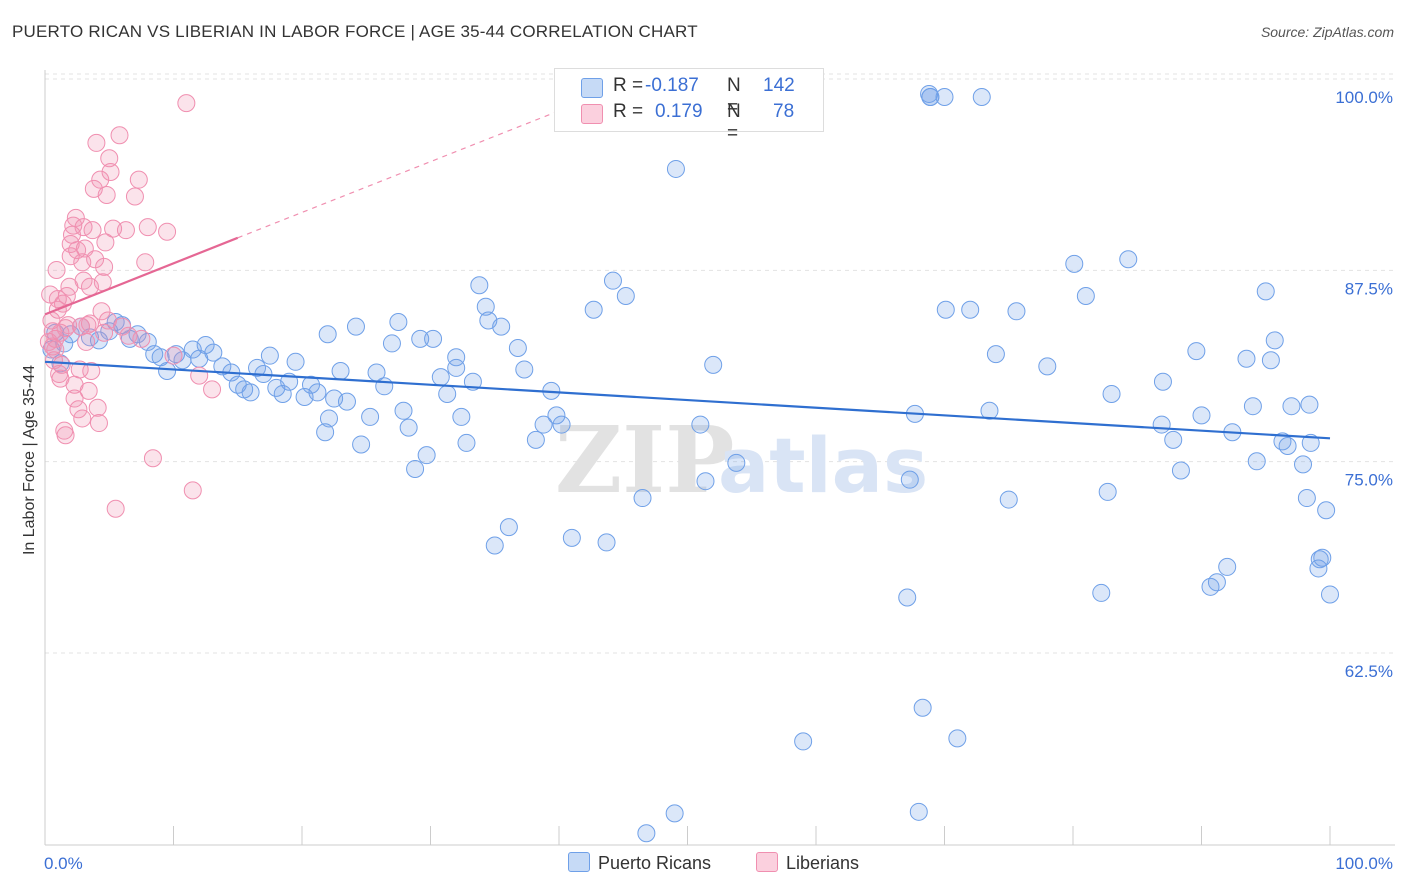 The width and height of the screenshot is (1406, 892). I want to click on legend-n-value: 78, so click(784, 111).